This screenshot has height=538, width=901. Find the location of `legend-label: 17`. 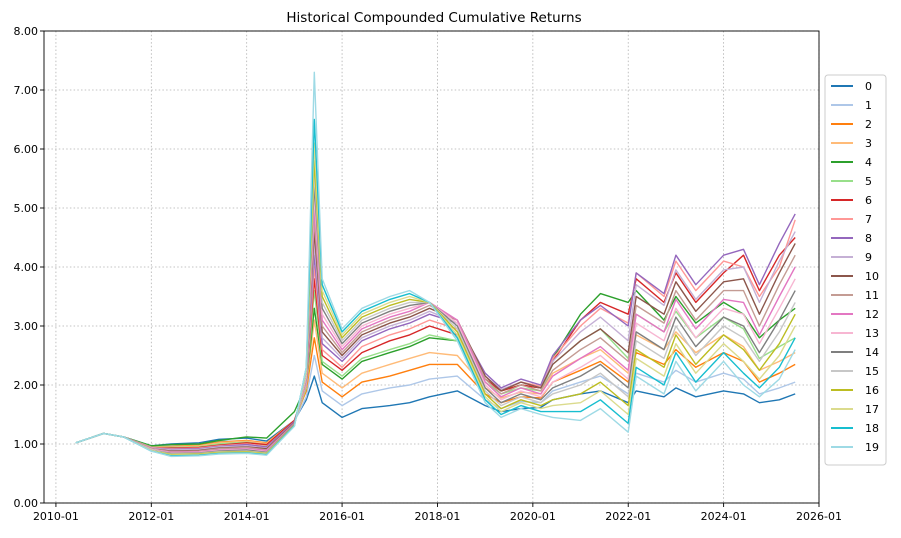

legend-label: 17 is located at coordinates (872, 409).